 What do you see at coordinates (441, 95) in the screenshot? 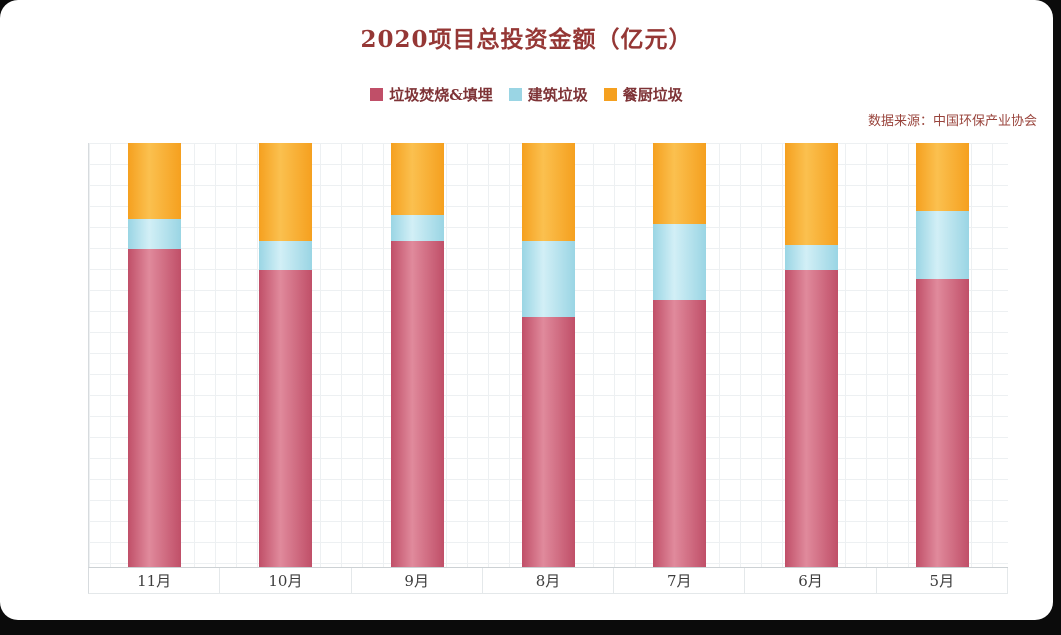
I see `legend-label: 垃圾焚烧&填埋` at bounding box center [441, 95].